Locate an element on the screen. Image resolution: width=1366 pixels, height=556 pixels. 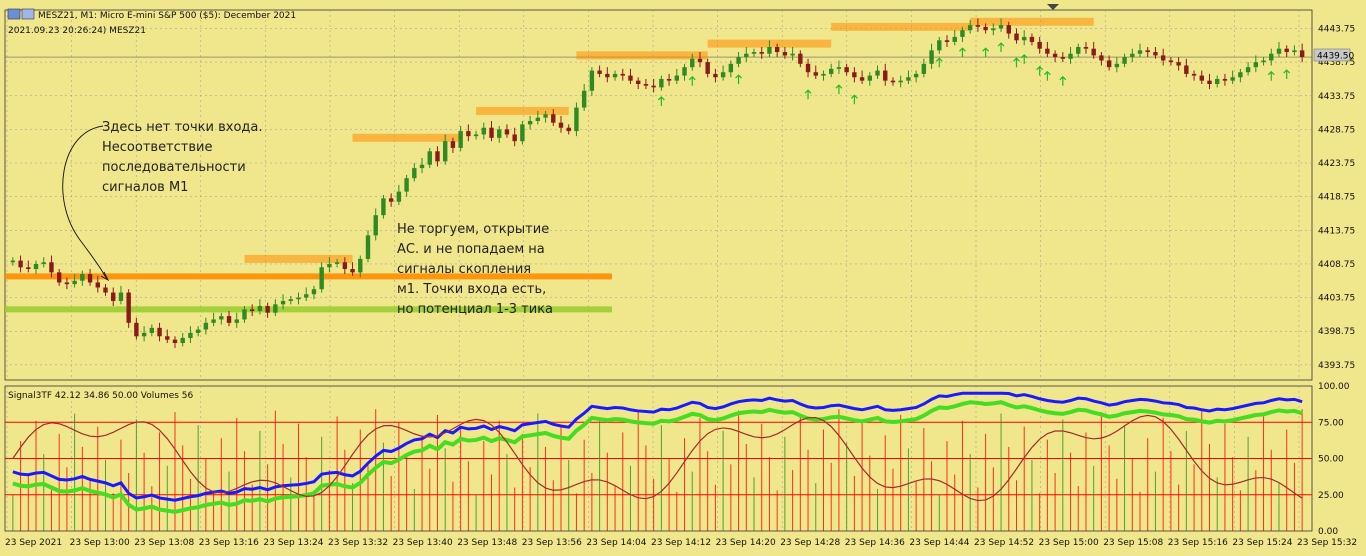
time-tick-label: 23 Sep 2021 is located at coordinates (33, 543).